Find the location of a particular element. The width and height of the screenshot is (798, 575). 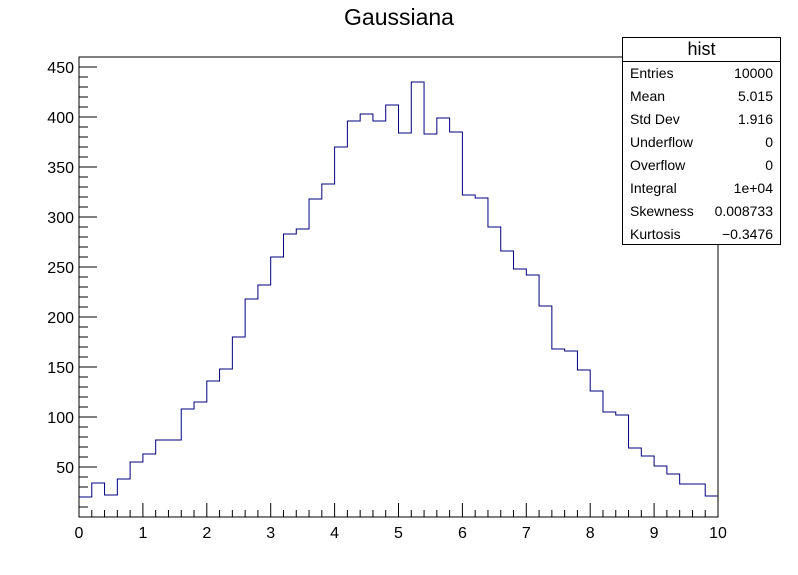

stats-value: 1e+04 is located at coordinates (753, 188).